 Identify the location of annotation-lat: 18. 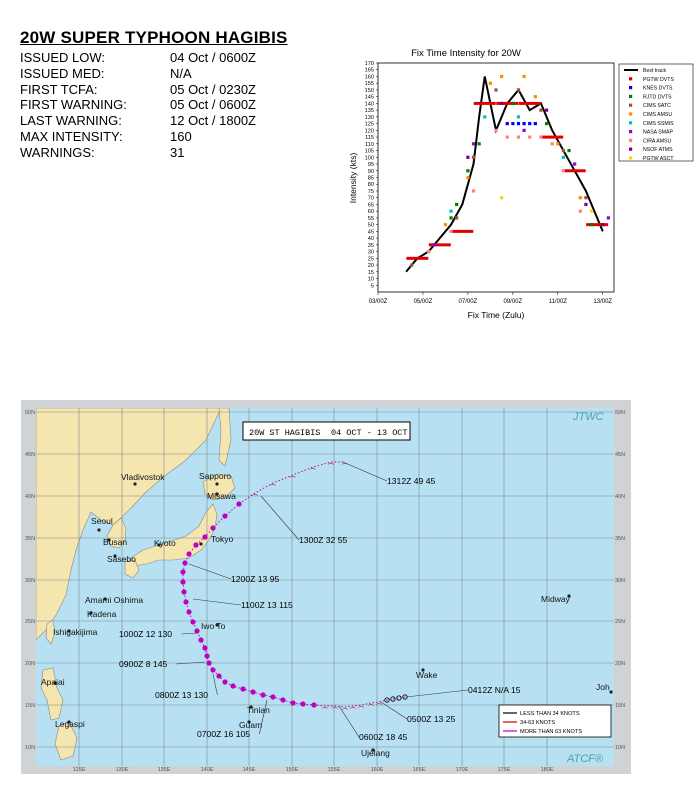
(392, 737).